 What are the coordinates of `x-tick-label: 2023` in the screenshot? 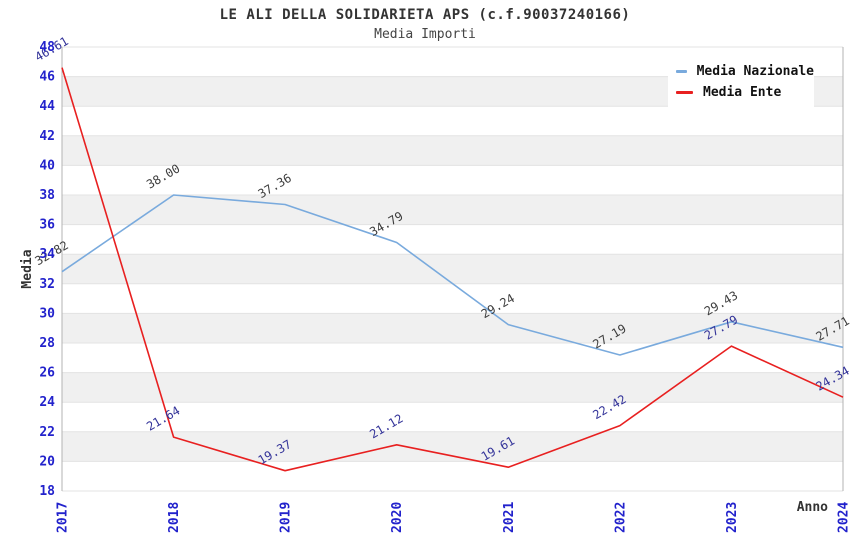 It's located at (732, 517).